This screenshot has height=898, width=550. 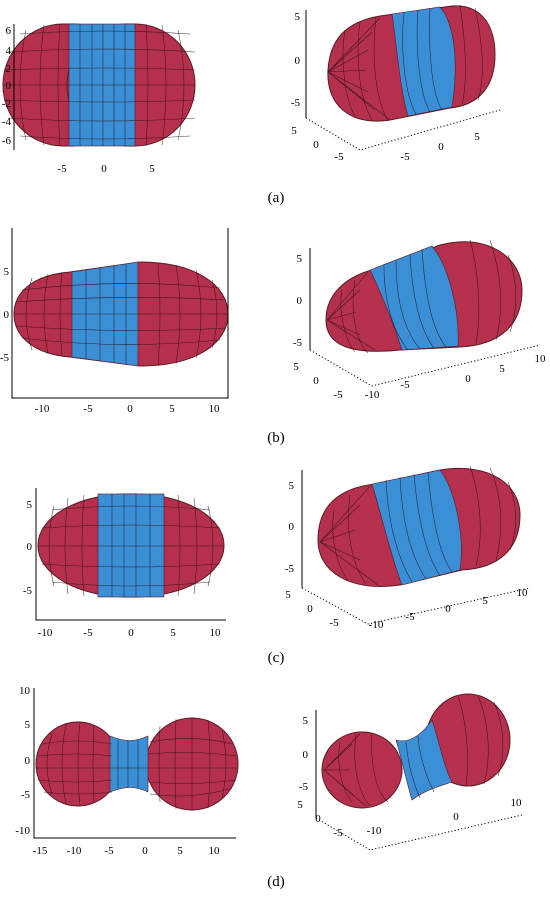 I want to click on panel-d-iso-dtick: 0, so click(x=318, y=819).